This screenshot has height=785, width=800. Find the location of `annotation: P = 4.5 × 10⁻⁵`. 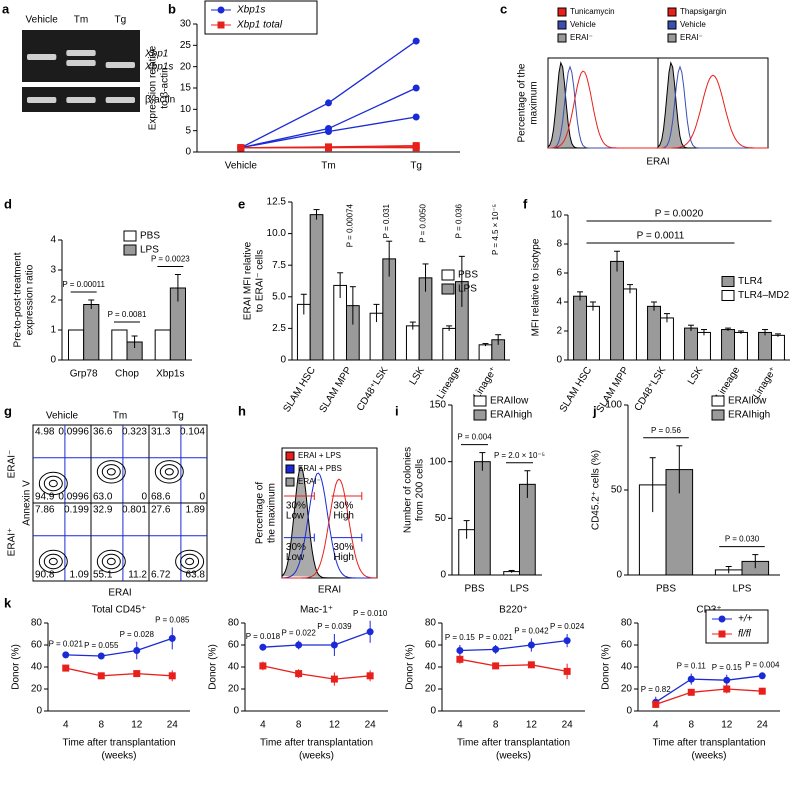

annotation: P = 4.5 × 10⁻⁵ is located at coordinates (495, 229).